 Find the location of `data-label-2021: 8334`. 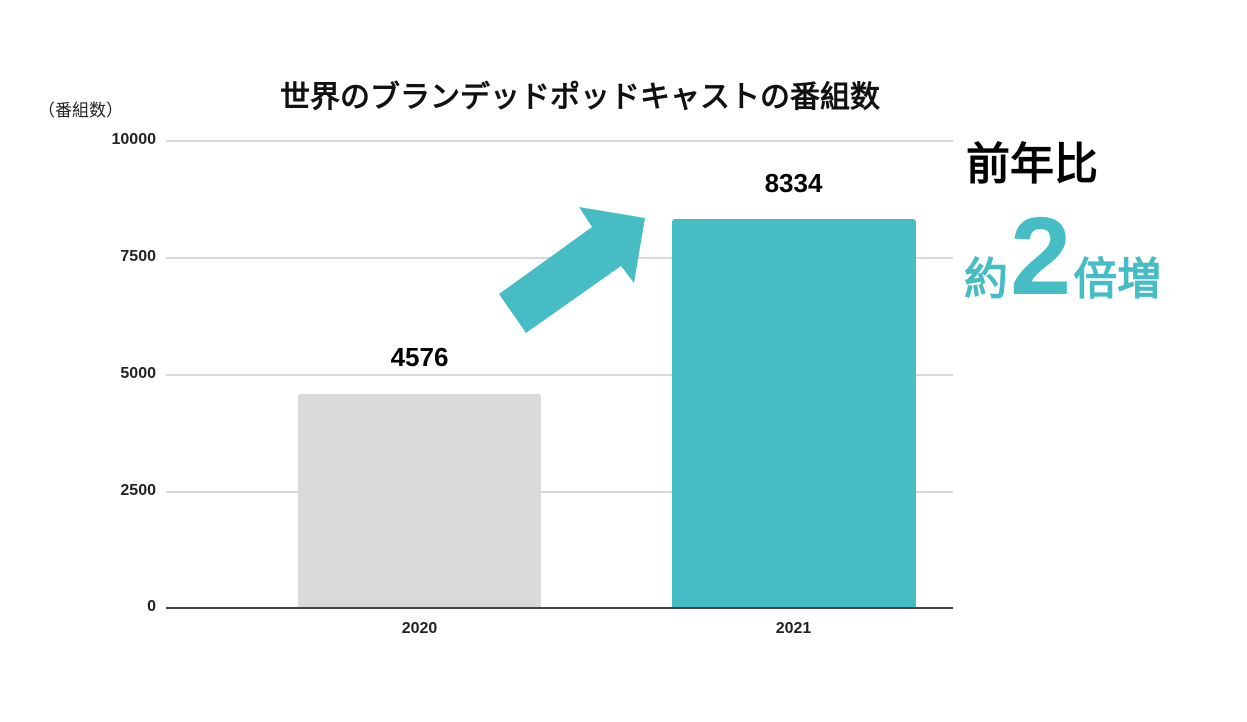

data-label-2021: 8334 is located at coordinates (793, 183).